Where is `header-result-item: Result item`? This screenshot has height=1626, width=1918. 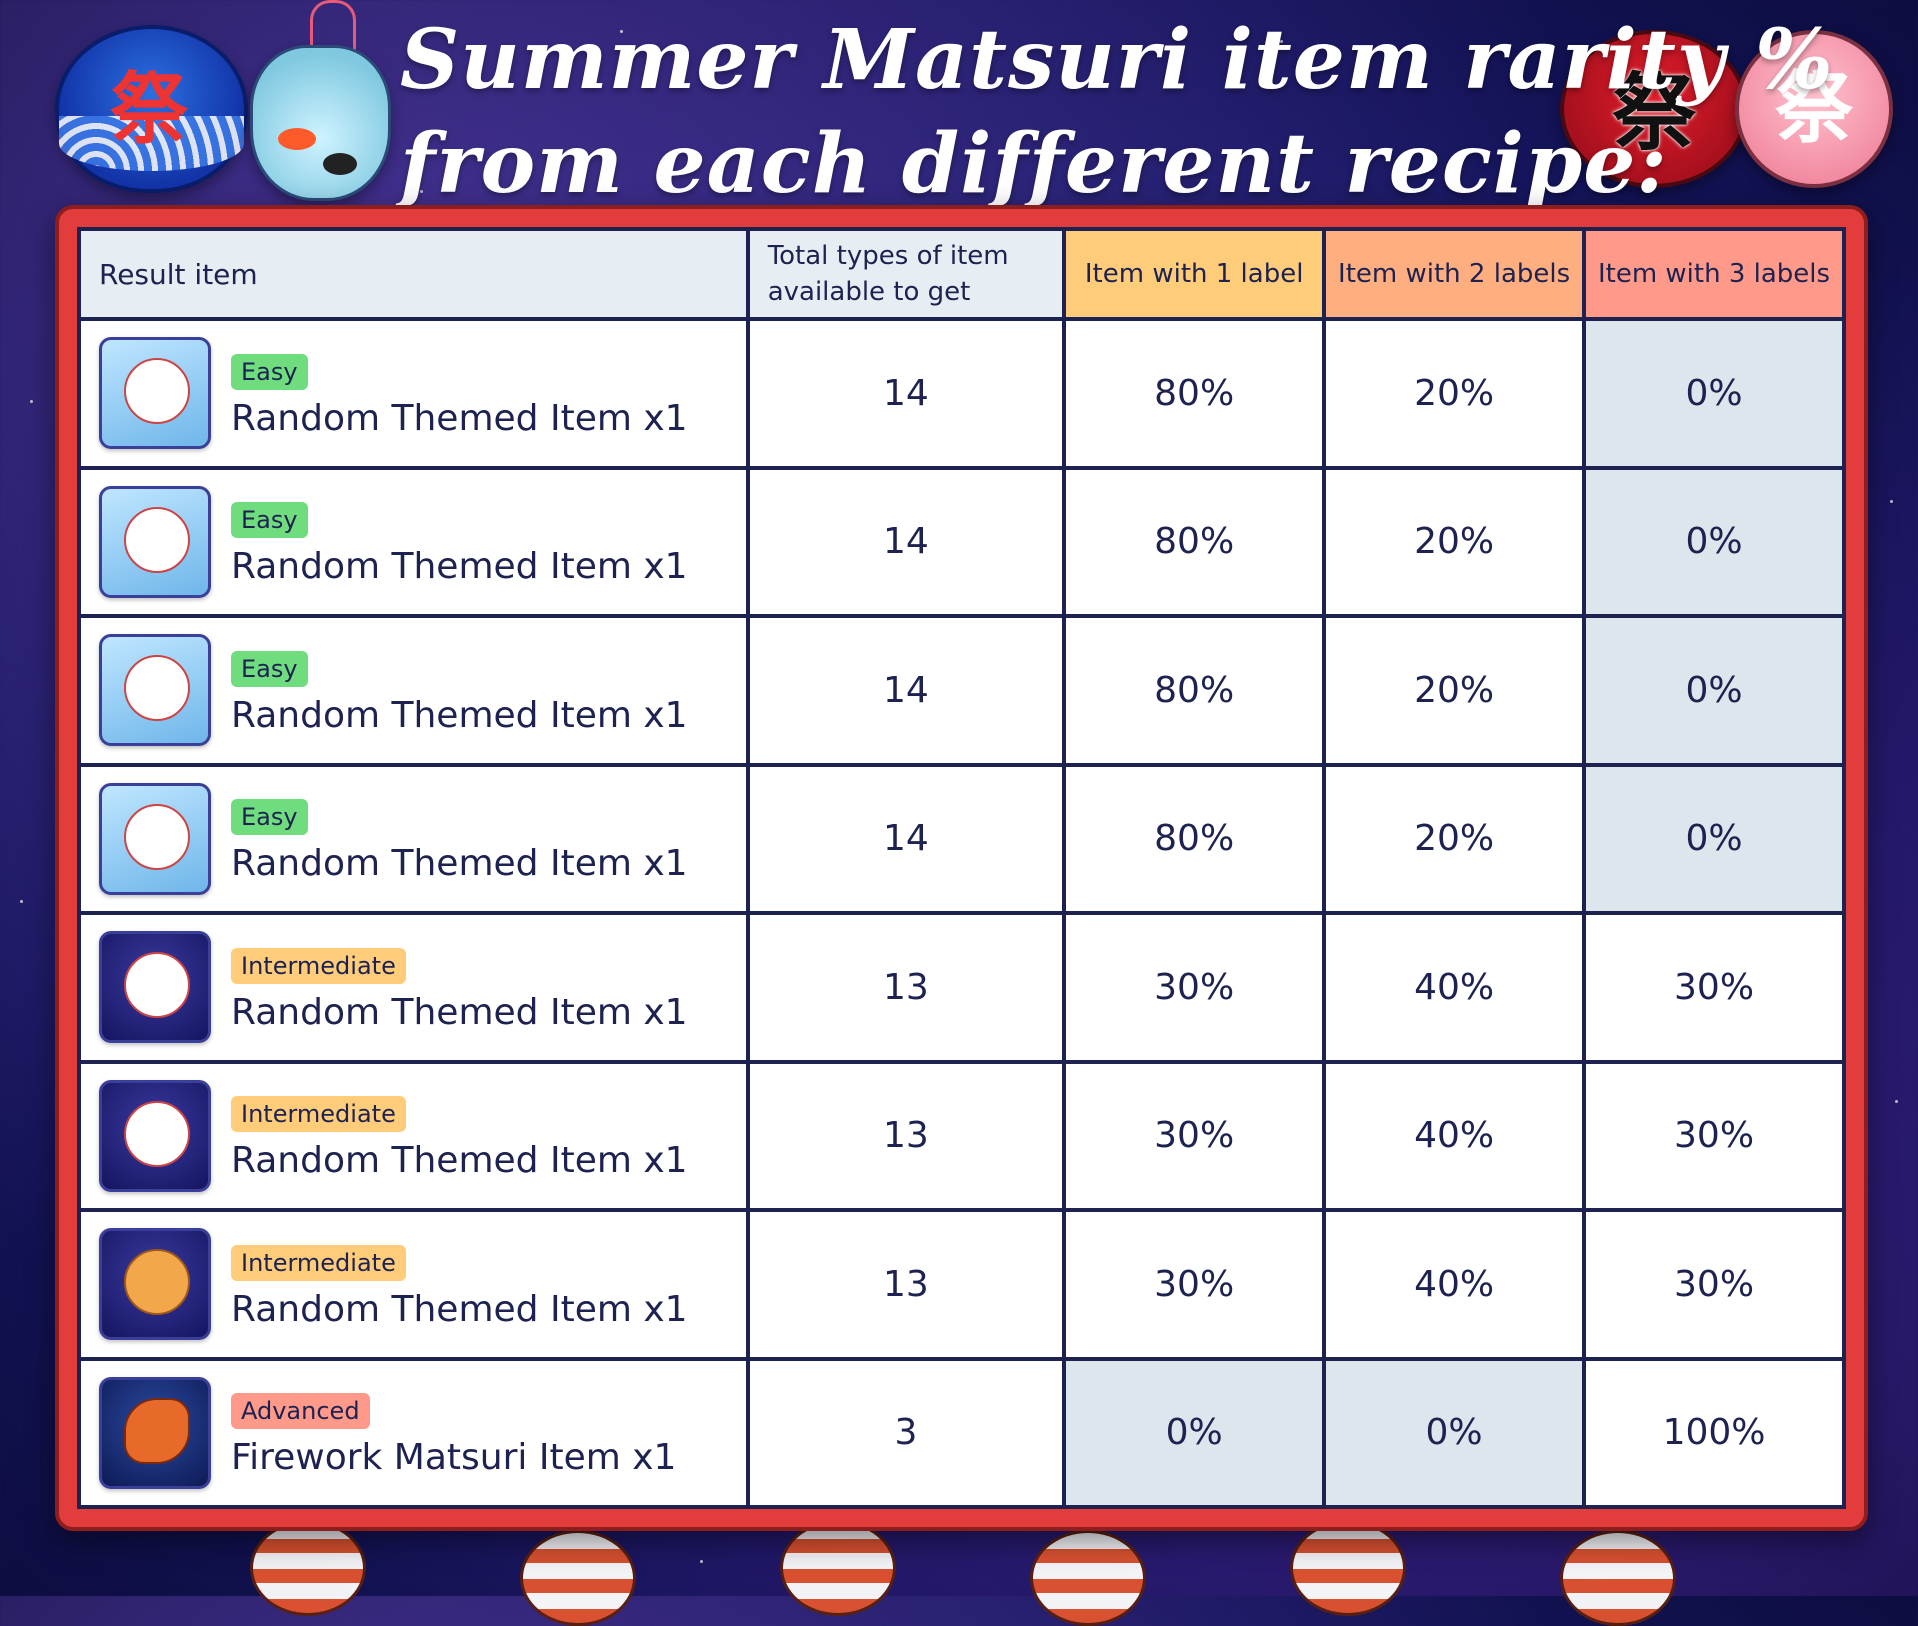 header-result-item: Result item is located at coordinates (413, 274).